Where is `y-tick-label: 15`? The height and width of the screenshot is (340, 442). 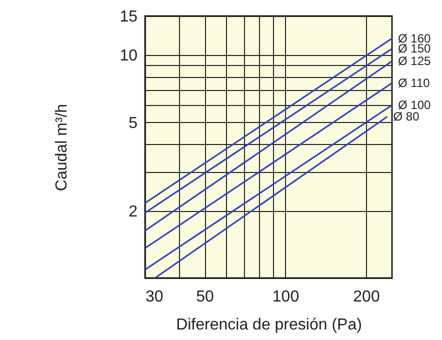
y-tick-label: 15 is located at coordinates (129, 17).